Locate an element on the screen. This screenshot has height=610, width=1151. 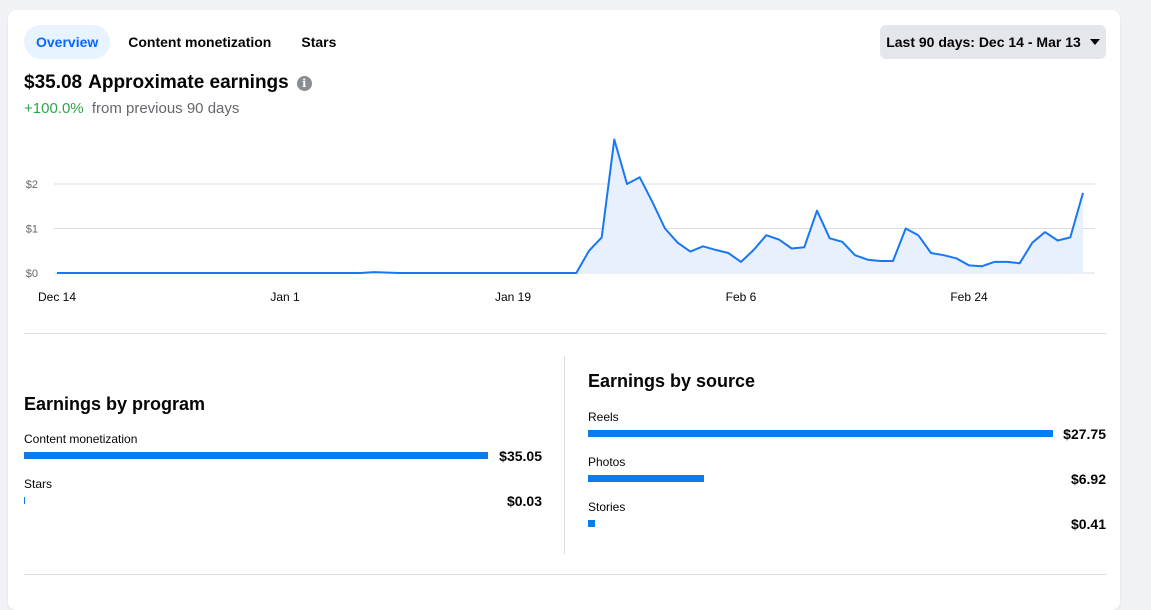
source-bar-stories is located at coordinates (591, 523).